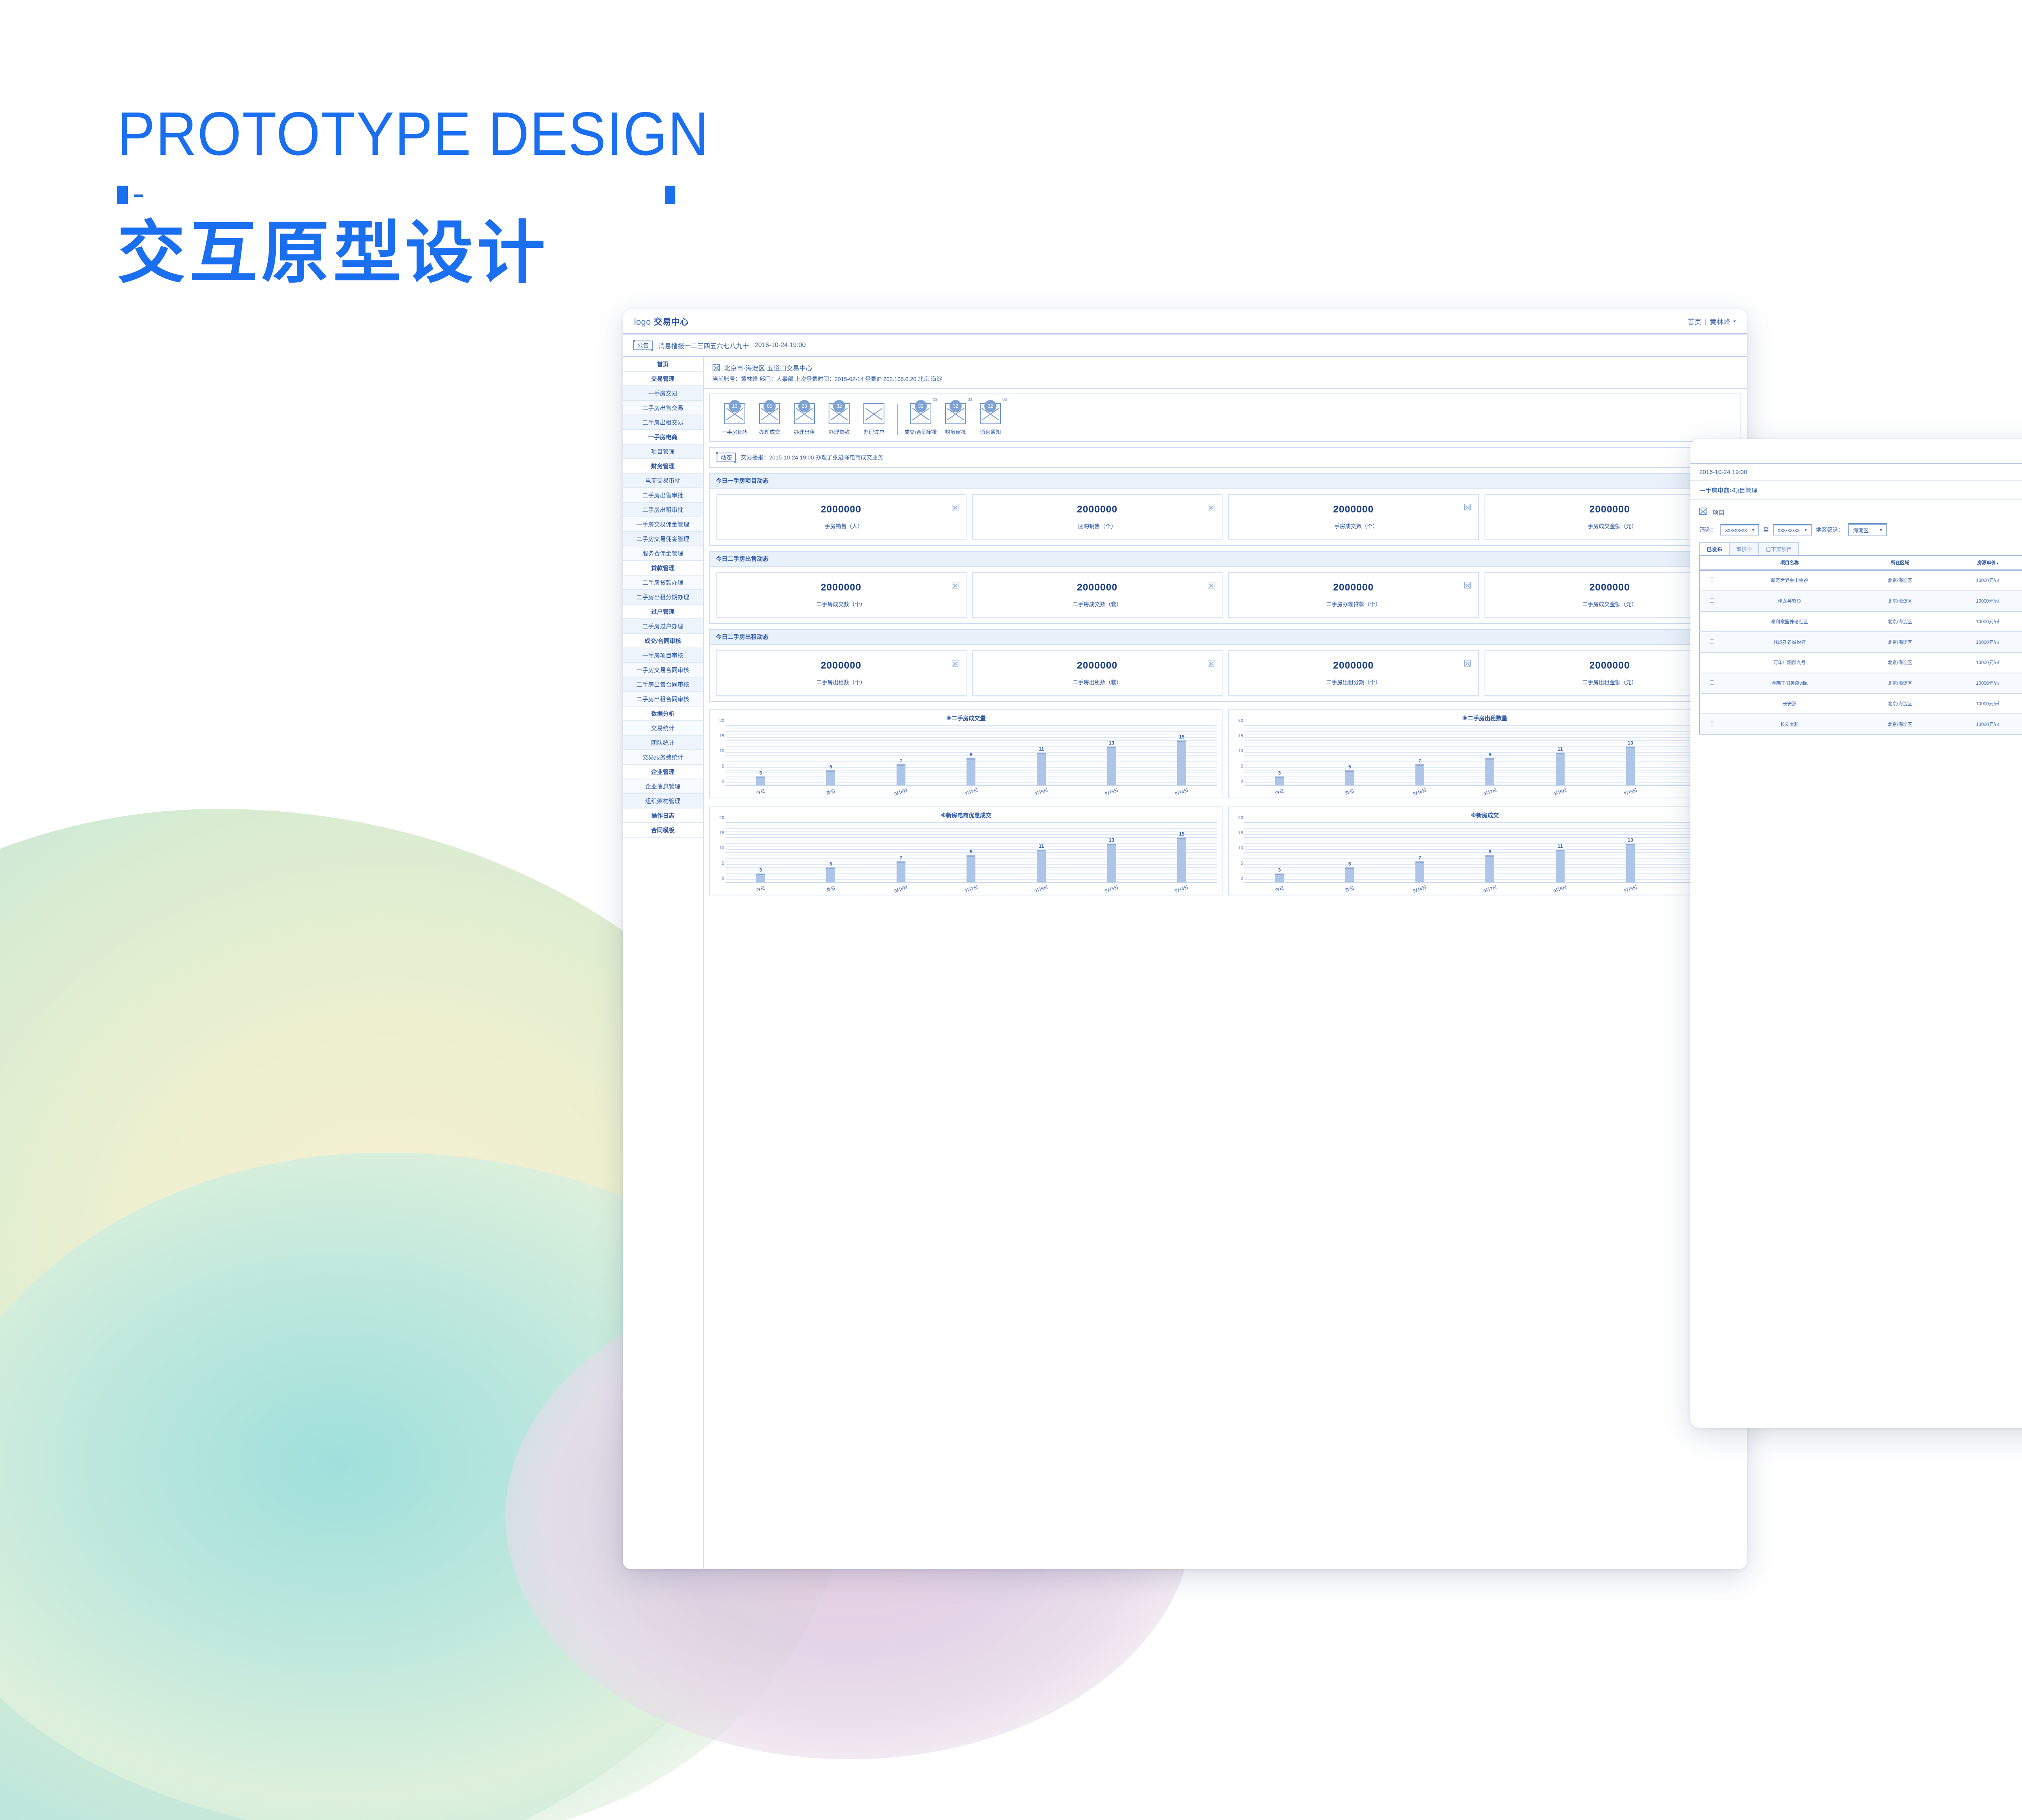 This screenshot has width=2022, height=1820. Describe the element at coordinates (663, 626) in the screenshot. I see `sidebar-item-18: 二手房过户办理` at that location.